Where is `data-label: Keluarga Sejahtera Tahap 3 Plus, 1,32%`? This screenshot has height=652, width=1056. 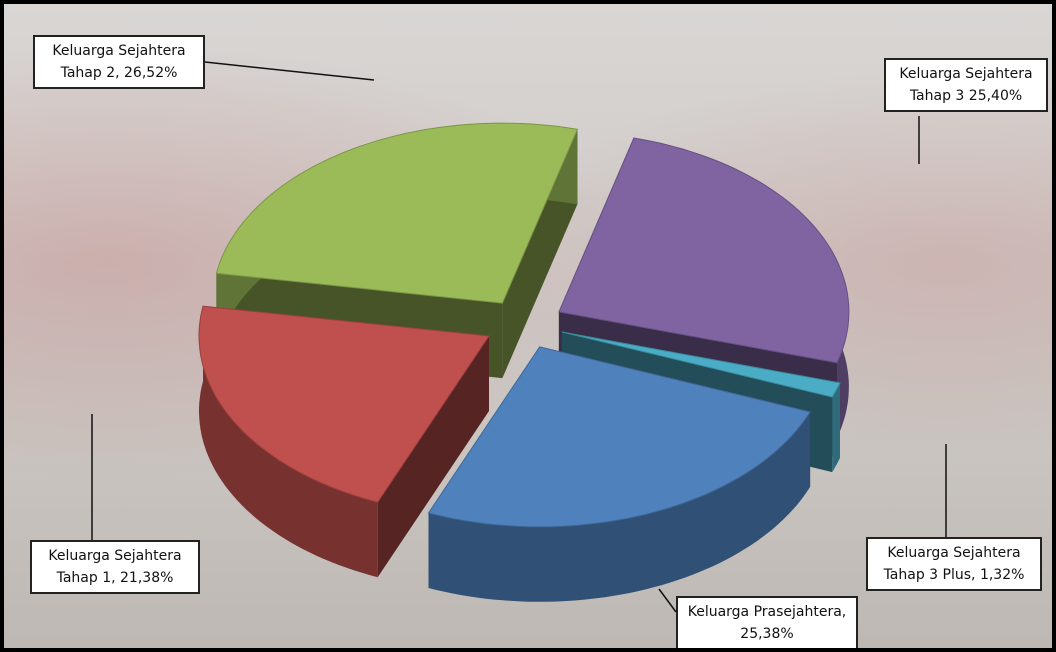
data-label: Keluarga Sejahtera Tahap 3 Plus, 1,32% is located at coordinates (954, 564).